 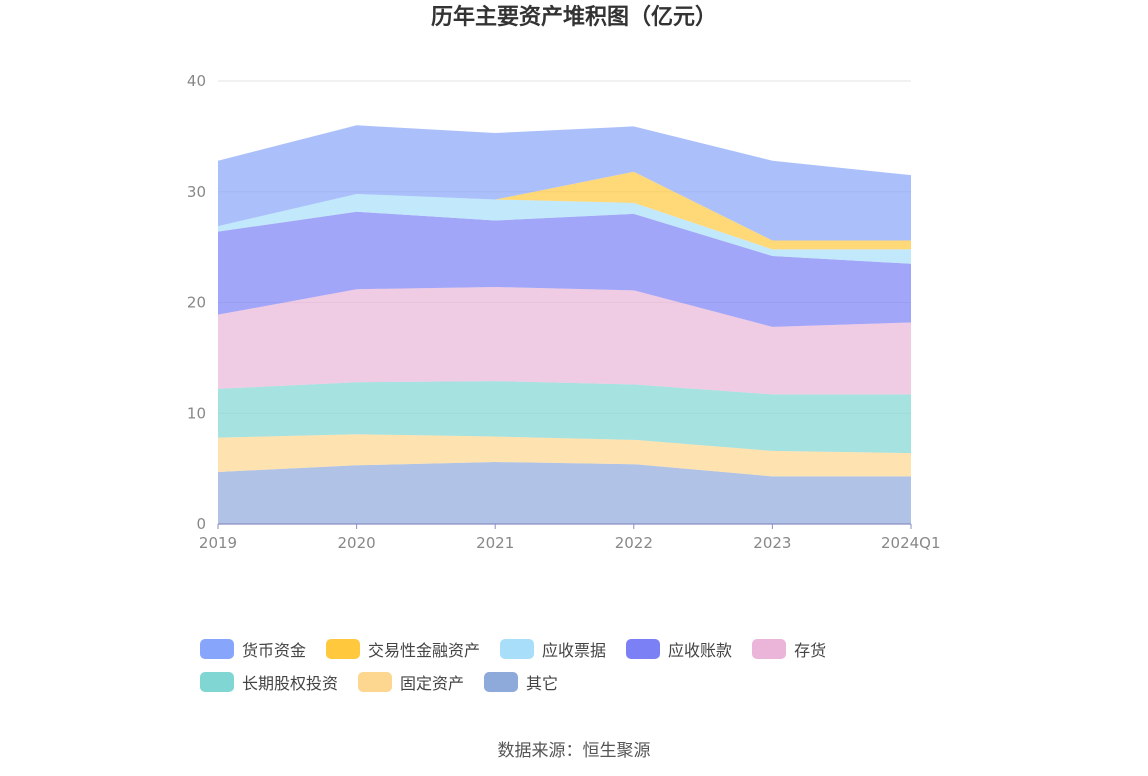 What do you see at coordinates (810, 650) in the screenshot?
I see `legend-label: 存货` at bounding box center [810, 650].